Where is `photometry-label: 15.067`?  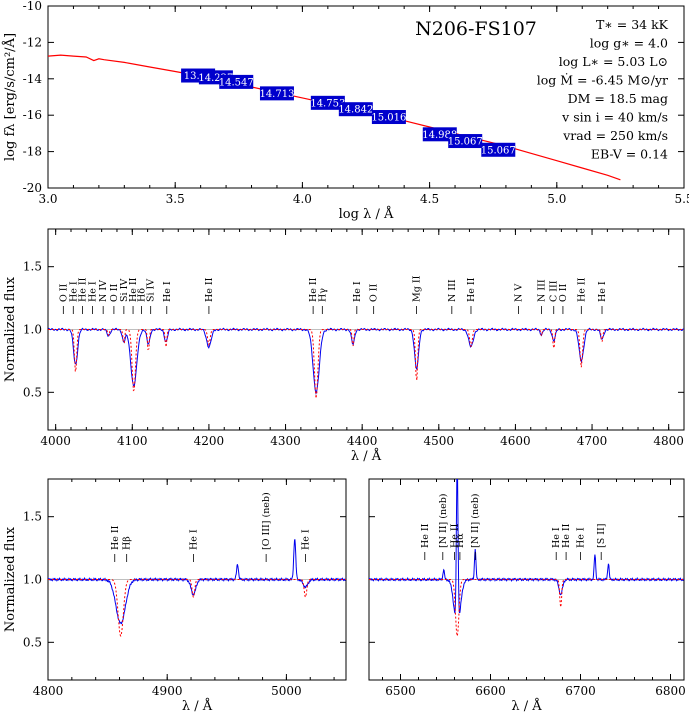 photometry-label: 15.067 is located at coordinates (465, 142).